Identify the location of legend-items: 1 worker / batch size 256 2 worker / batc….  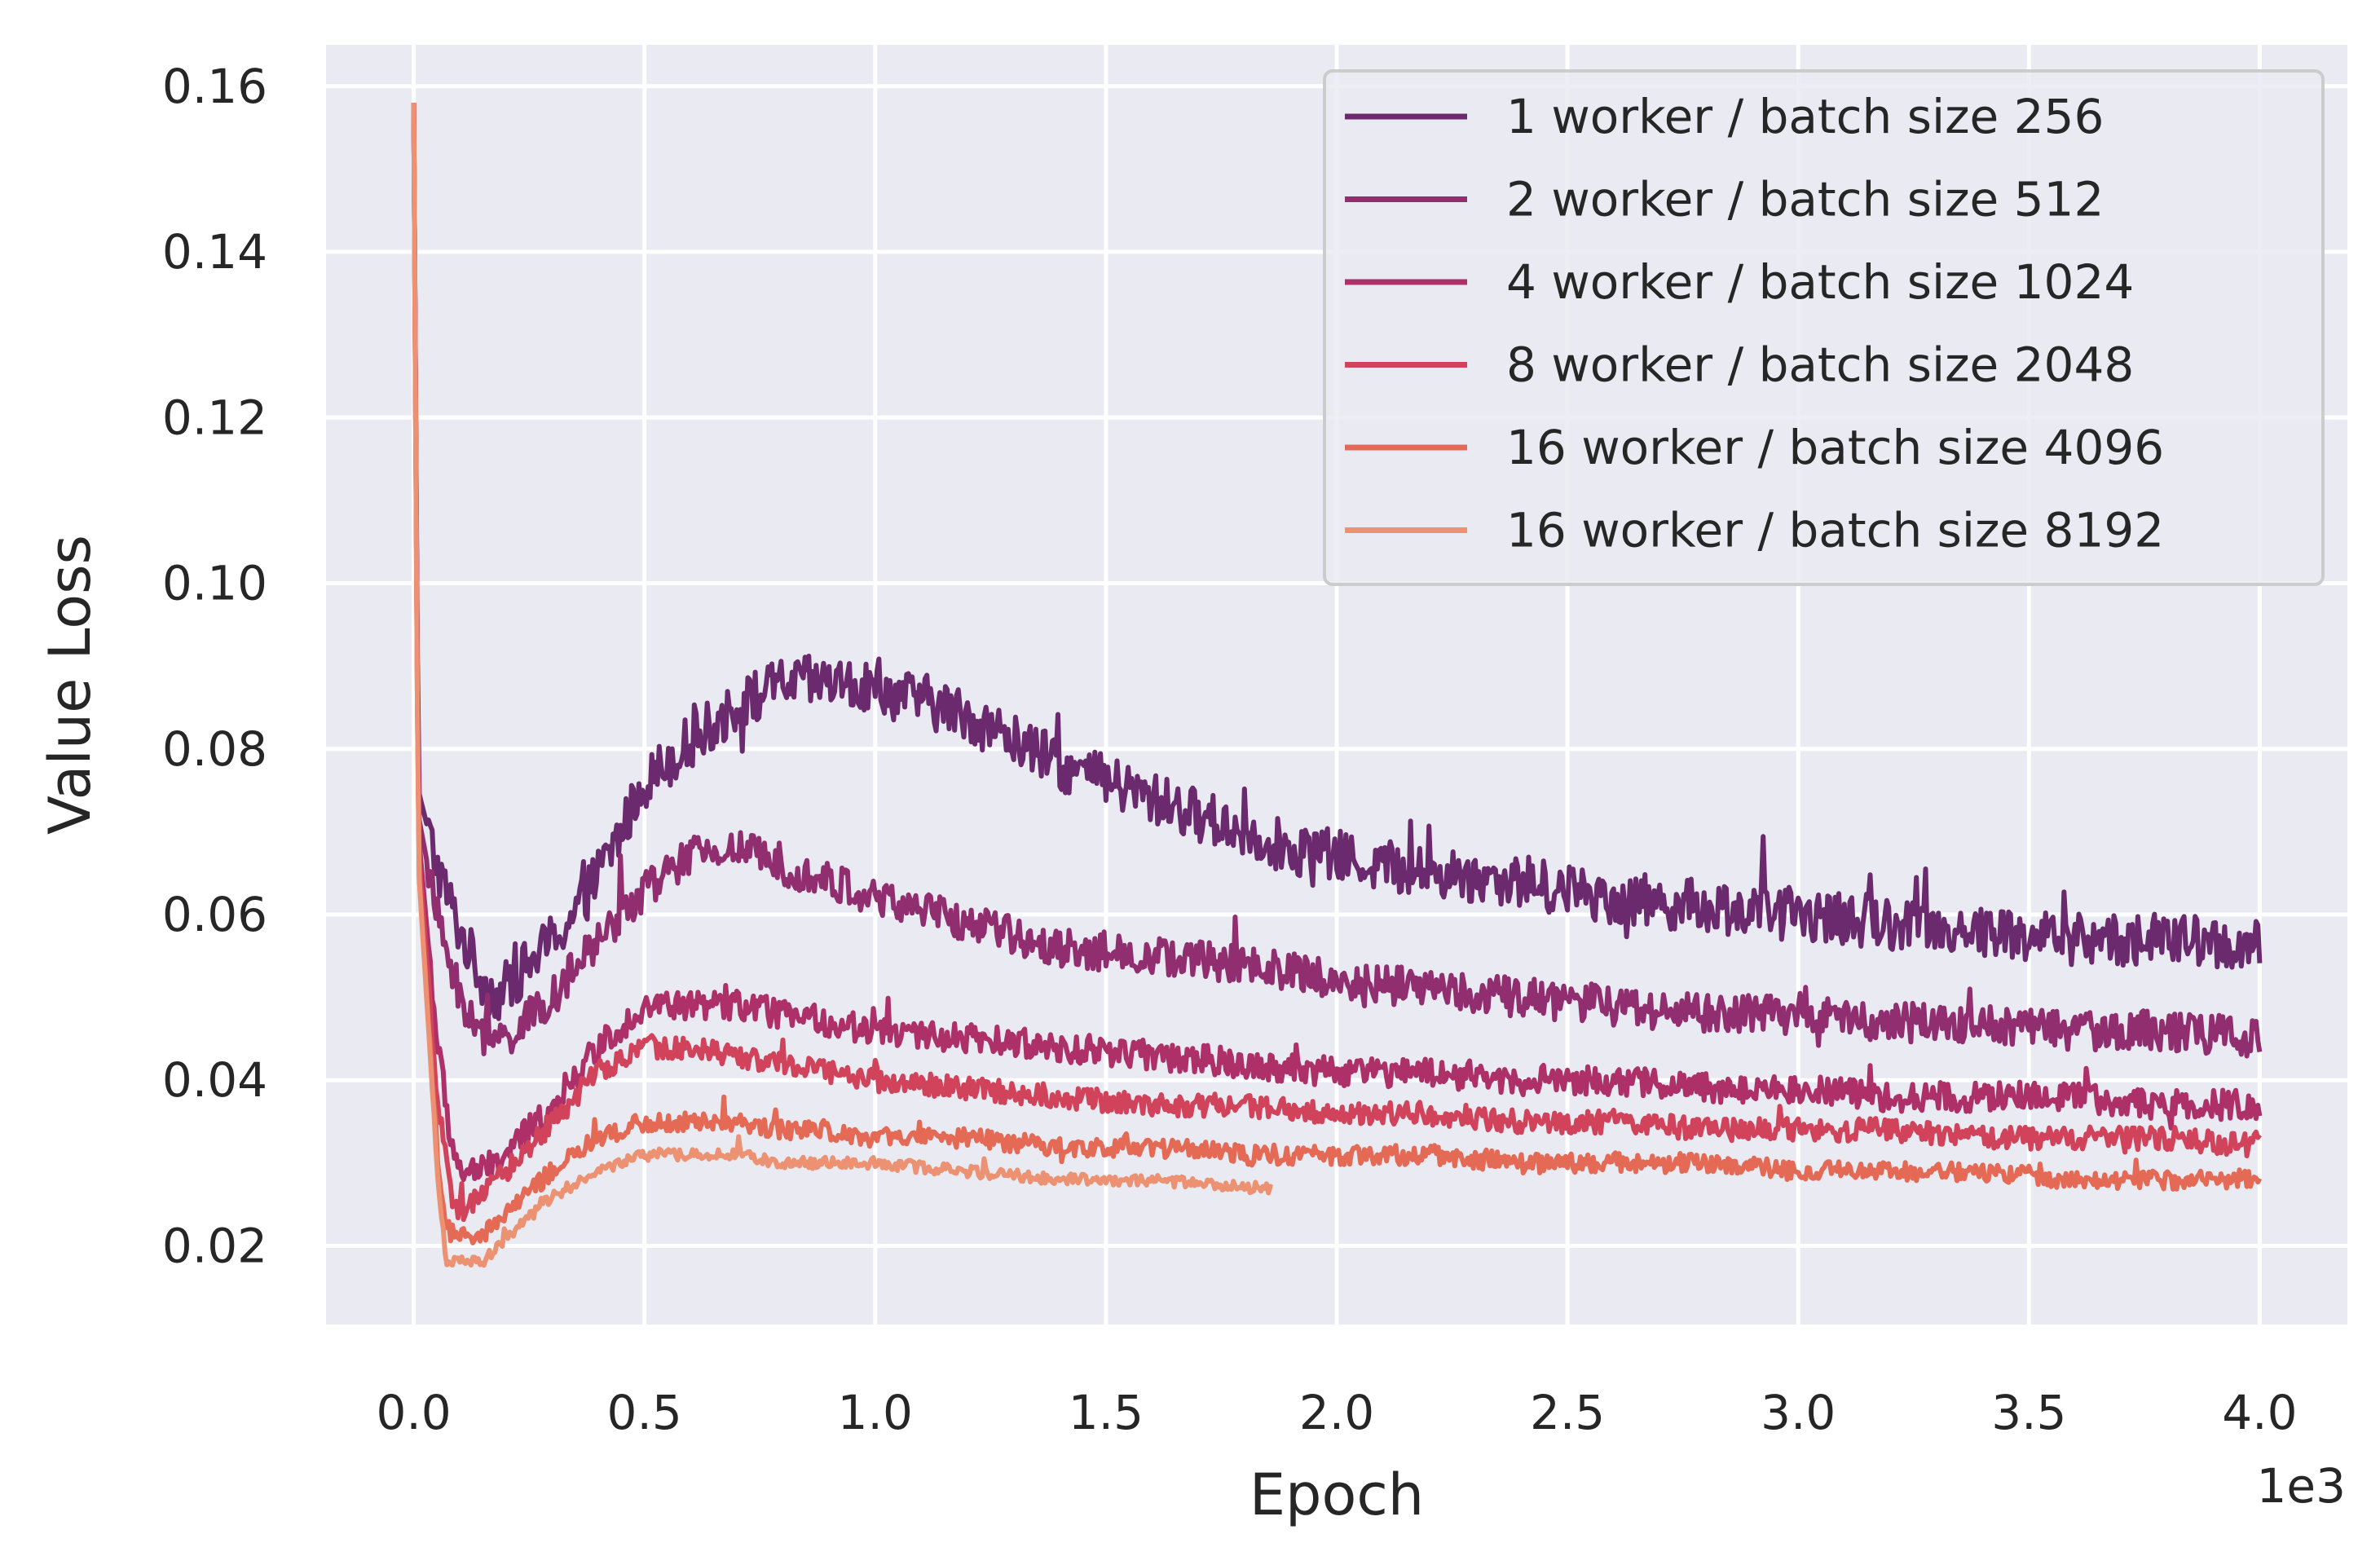
(1755, 323).